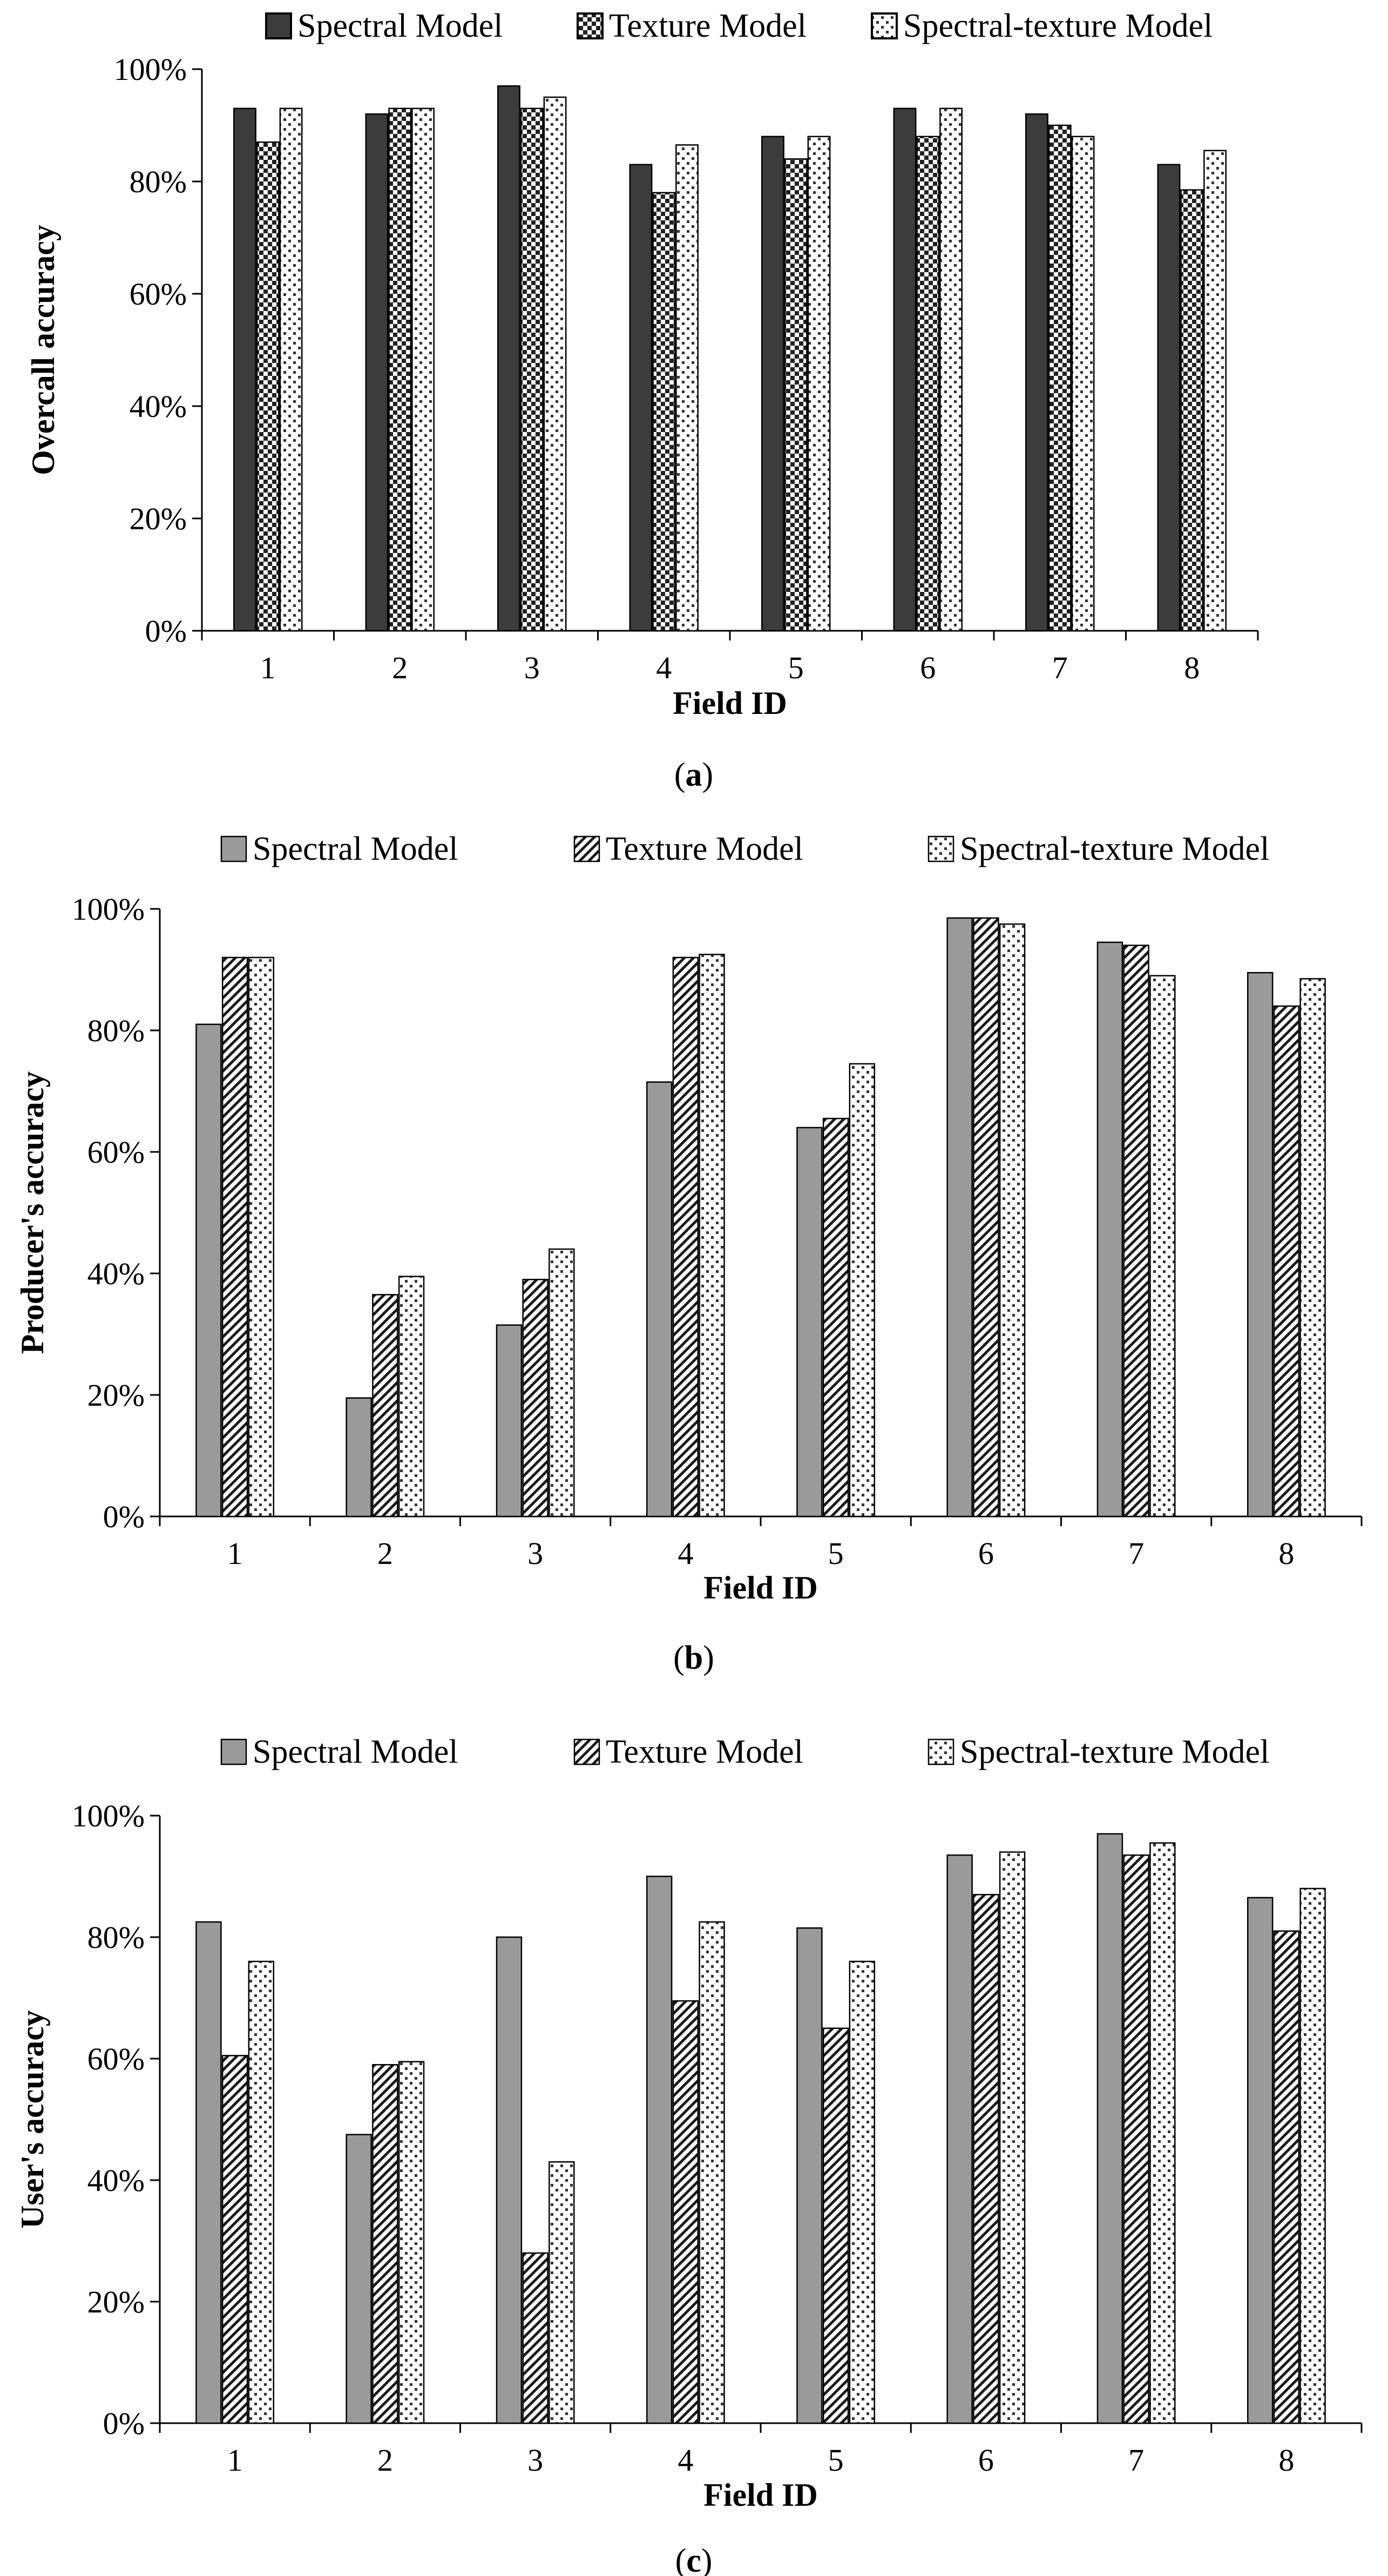 The image size is (1388, 2576). Describe the element at coordinates (693, 1658) in the screenshot. I see `panel-caption: (b)` at that location.